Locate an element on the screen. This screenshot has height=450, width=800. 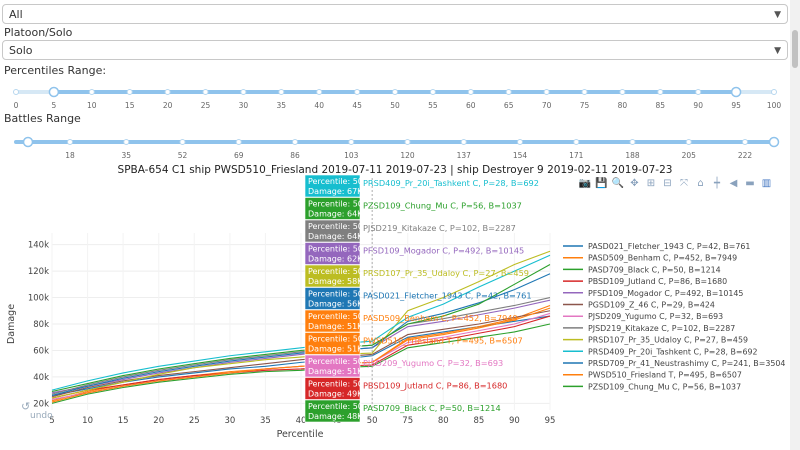
save-icon: 💾 is located at coordinates (601, 182).